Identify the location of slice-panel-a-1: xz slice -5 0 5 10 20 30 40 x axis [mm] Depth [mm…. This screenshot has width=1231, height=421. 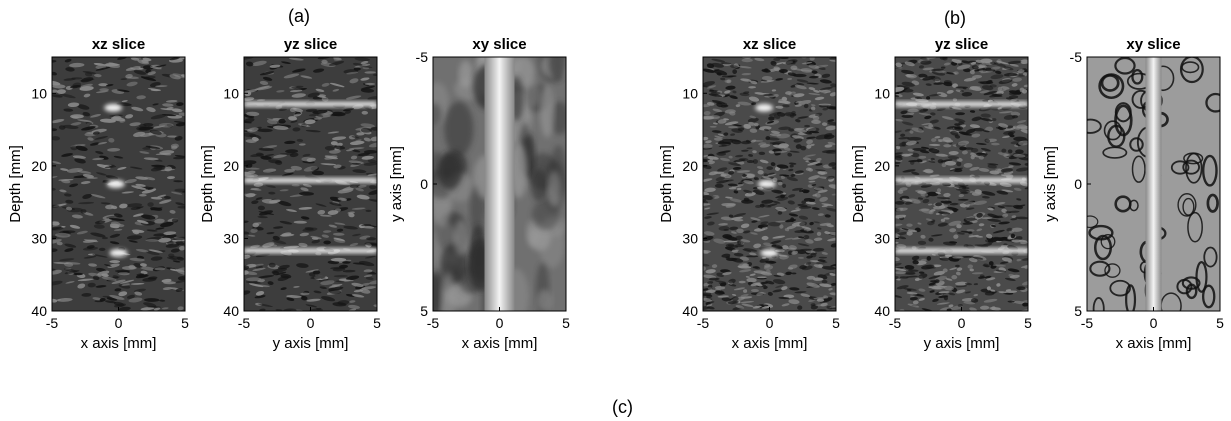
(98, 194).